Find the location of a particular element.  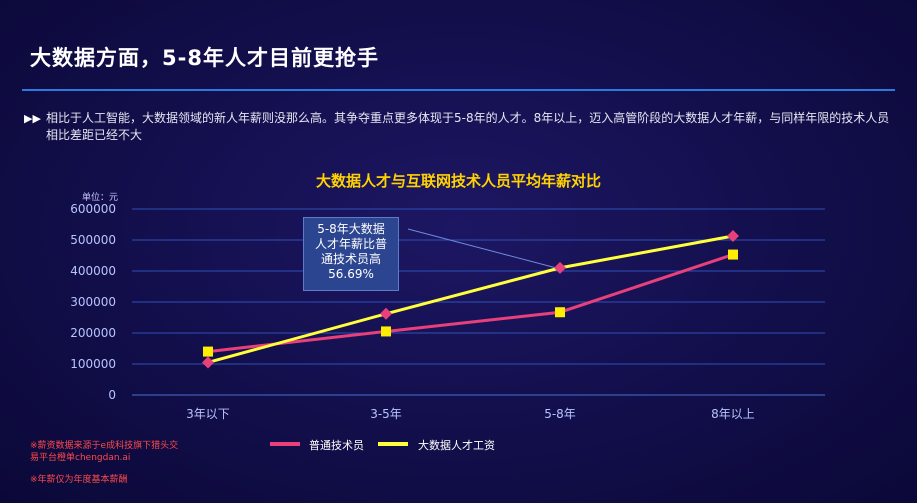

legend-label-series-2: 大数据人才工资 is located at coordinates (456, 445).